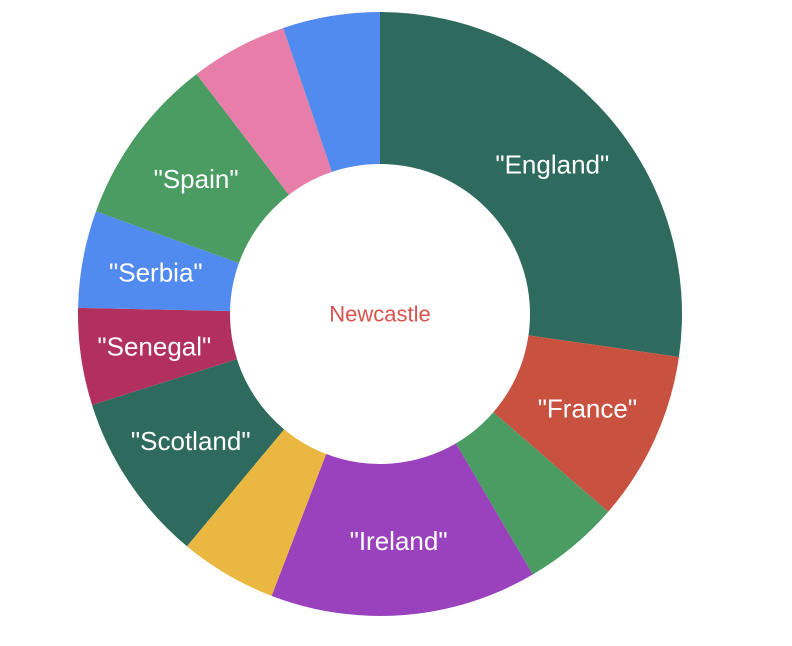  Describe the element at coordinates (399, 541) in the screenshot. I see `slice-label-3: "Ireland"` at that location.